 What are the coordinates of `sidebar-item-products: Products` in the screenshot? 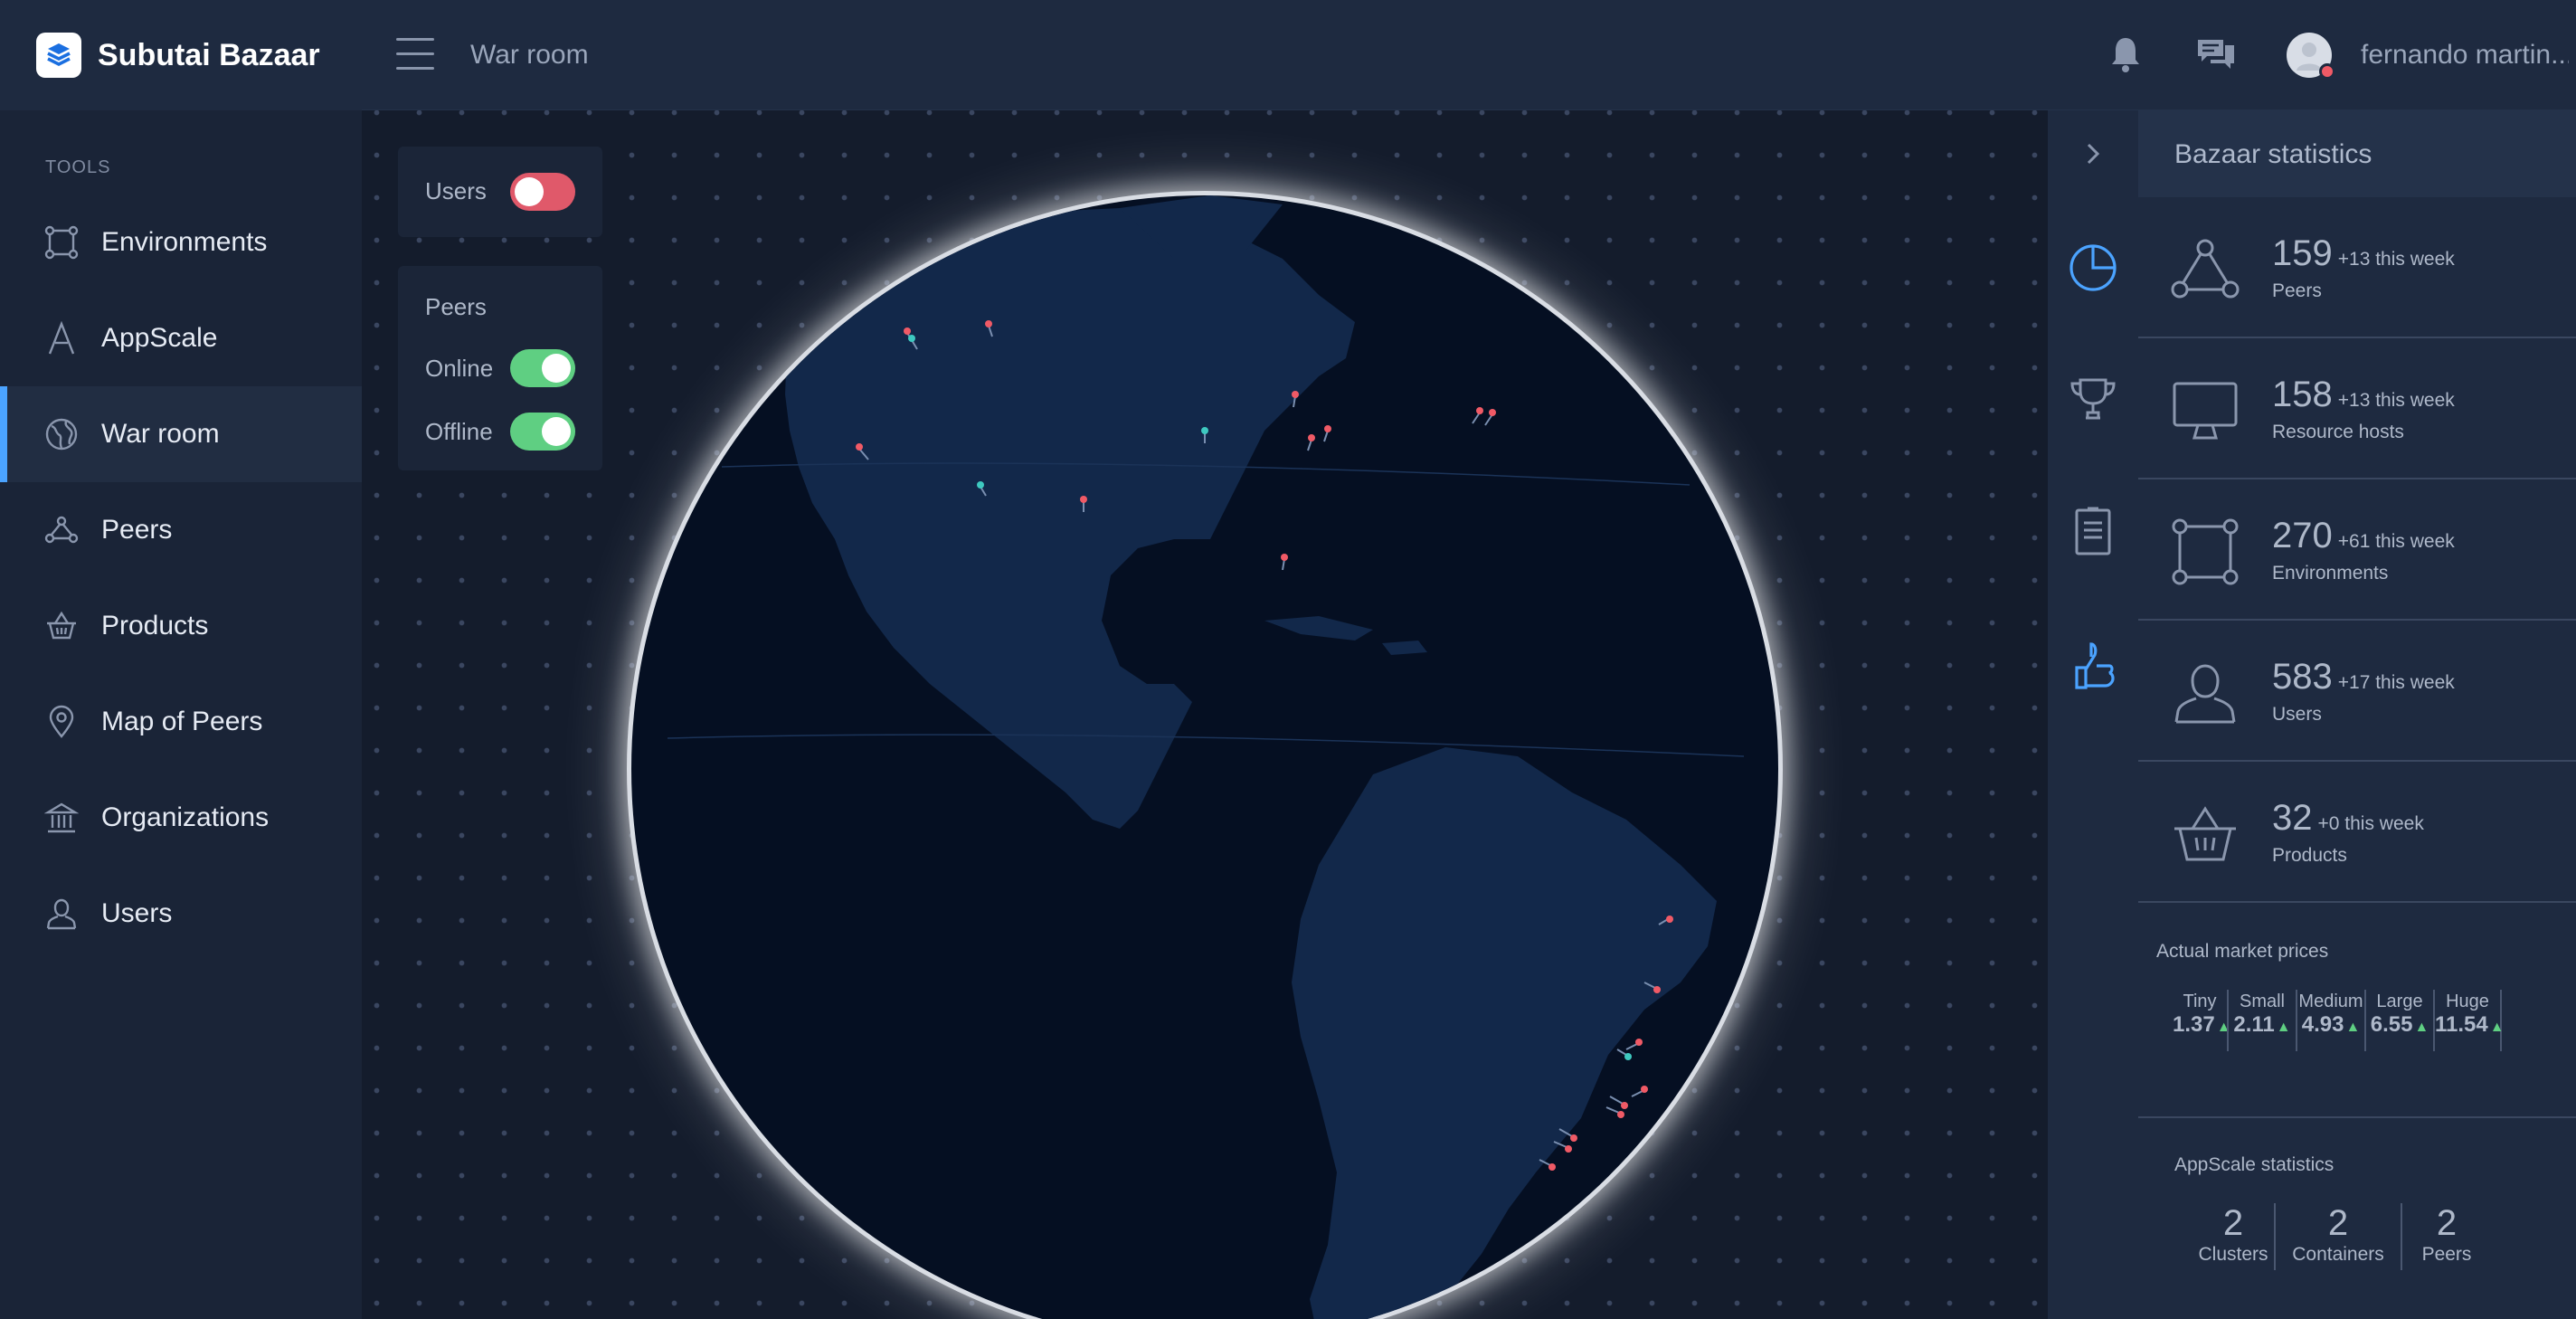 It's located at (181, 626).